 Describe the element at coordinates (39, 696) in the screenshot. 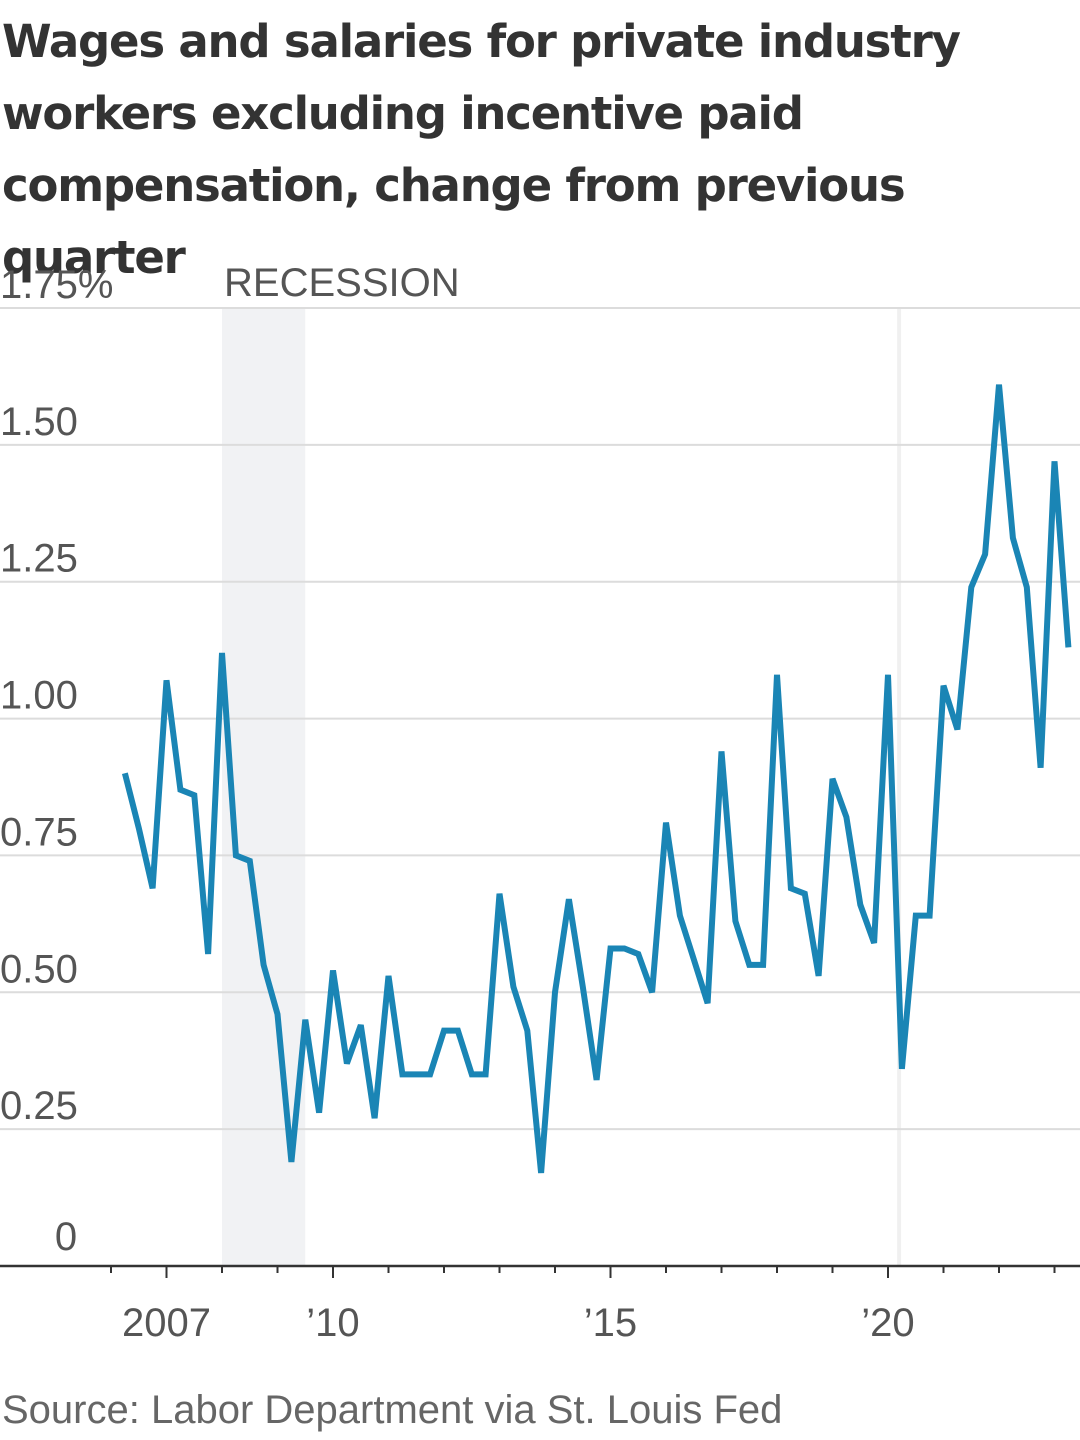

I see `y-tick-label-3: 1.00` at that location.